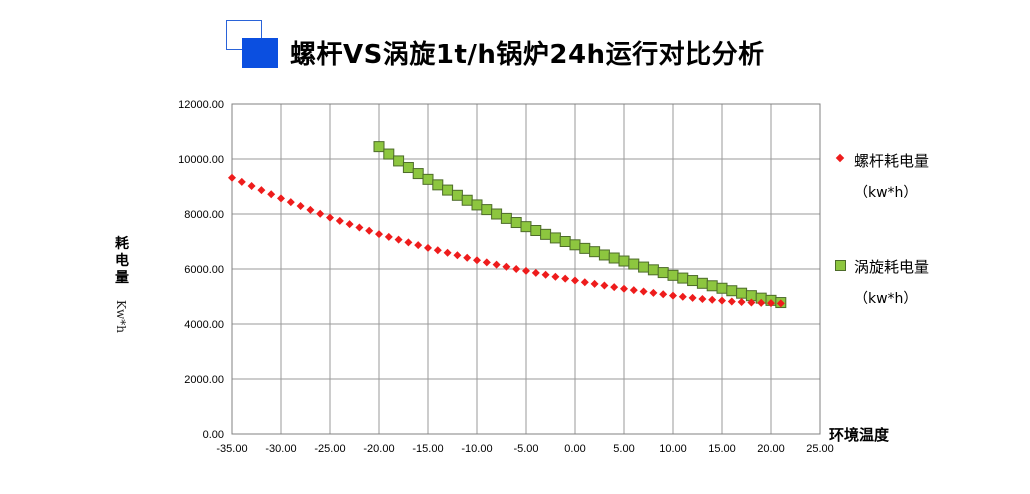  What do you see at coordinates (378, 449) in the screenshot?
I see `x-tick-label: -20.00` at bounding box center [378, 449].